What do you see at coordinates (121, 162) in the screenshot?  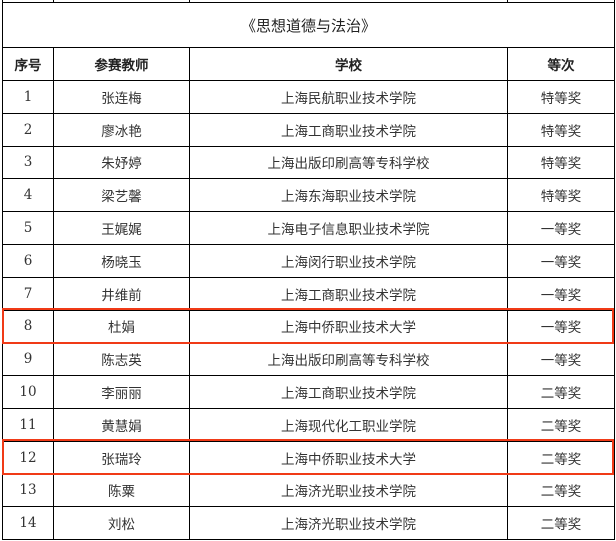 I see `cell-teacher: 朱妤婷` at bounding box center [121, 162].